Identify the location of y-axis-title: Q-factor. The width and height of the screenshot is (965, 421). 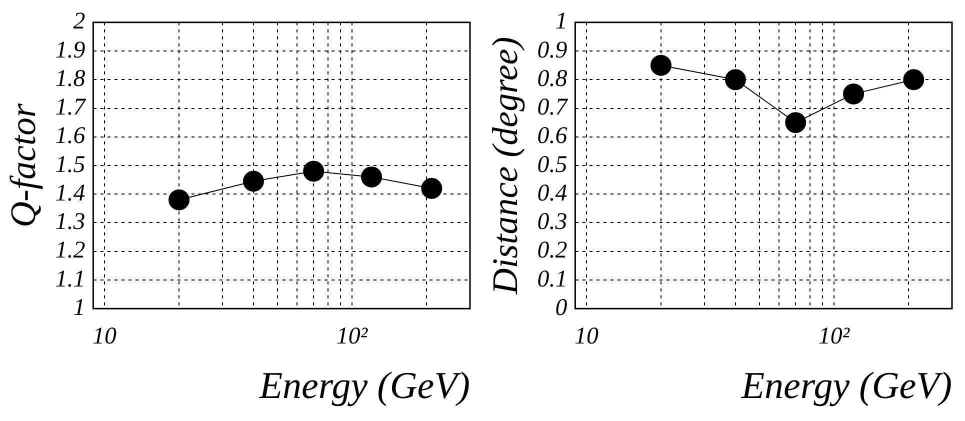
(23, 165).